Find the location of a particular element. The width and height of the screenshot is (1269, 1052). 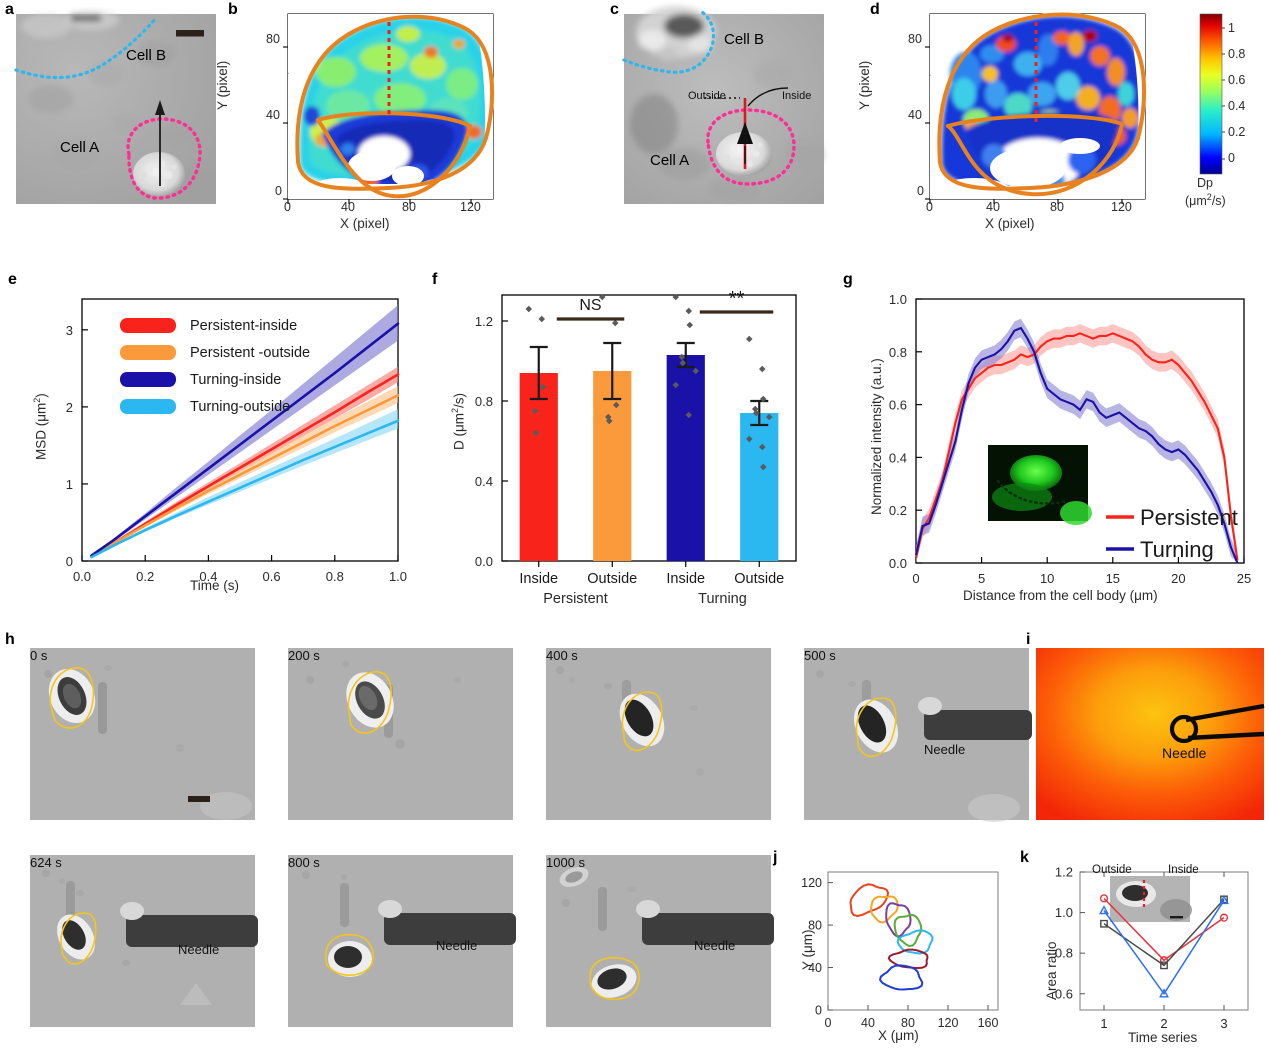

panel-f-ytick-1.2: 1.2 is located at coordinates (484, 321).